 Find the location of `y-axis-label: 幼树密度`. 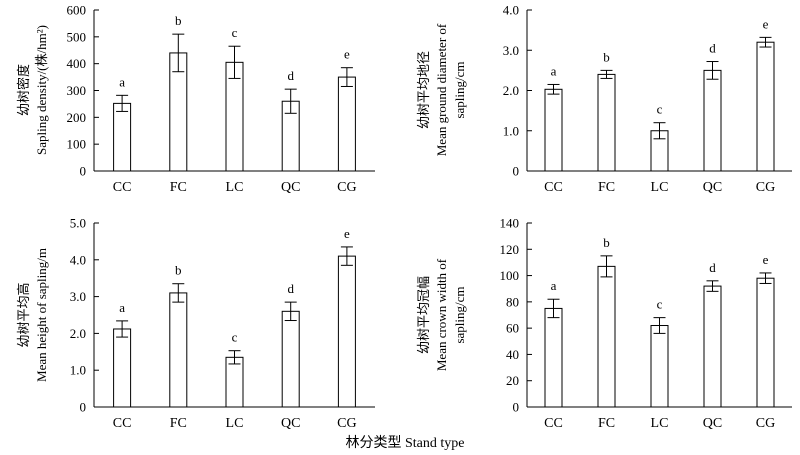

y-axis-label: 幼树密度 is located at coordinates (23, 90).